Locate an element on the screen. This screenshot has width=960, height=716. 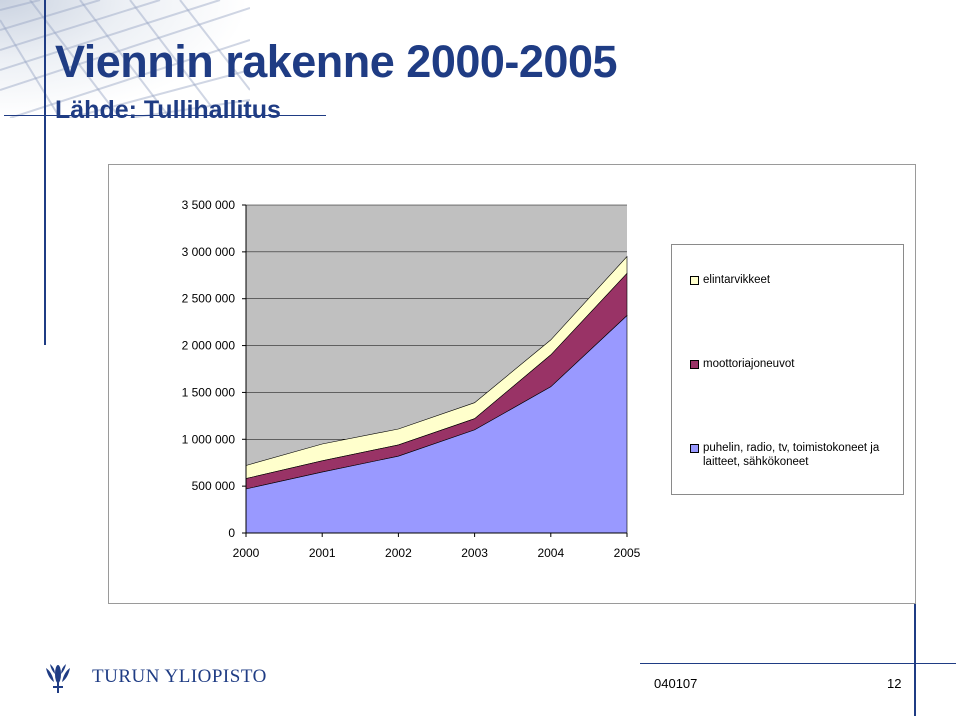
corner-decoration is located at coordinates (125, 59).